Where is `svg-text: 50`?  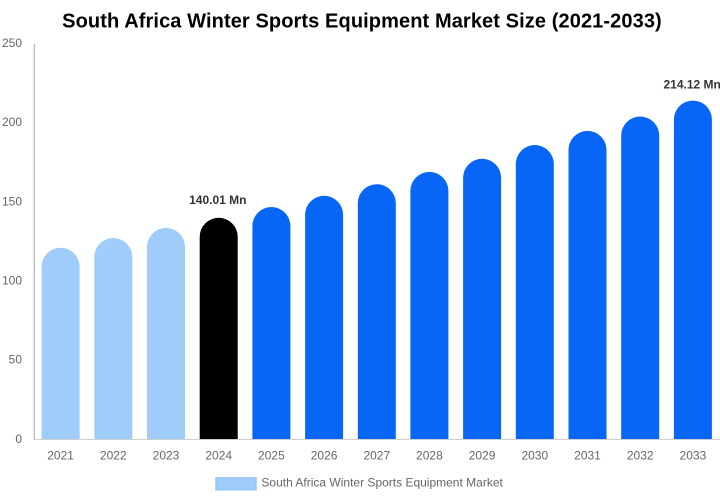
svg-text: 50 is located at coordinates (16, 360).